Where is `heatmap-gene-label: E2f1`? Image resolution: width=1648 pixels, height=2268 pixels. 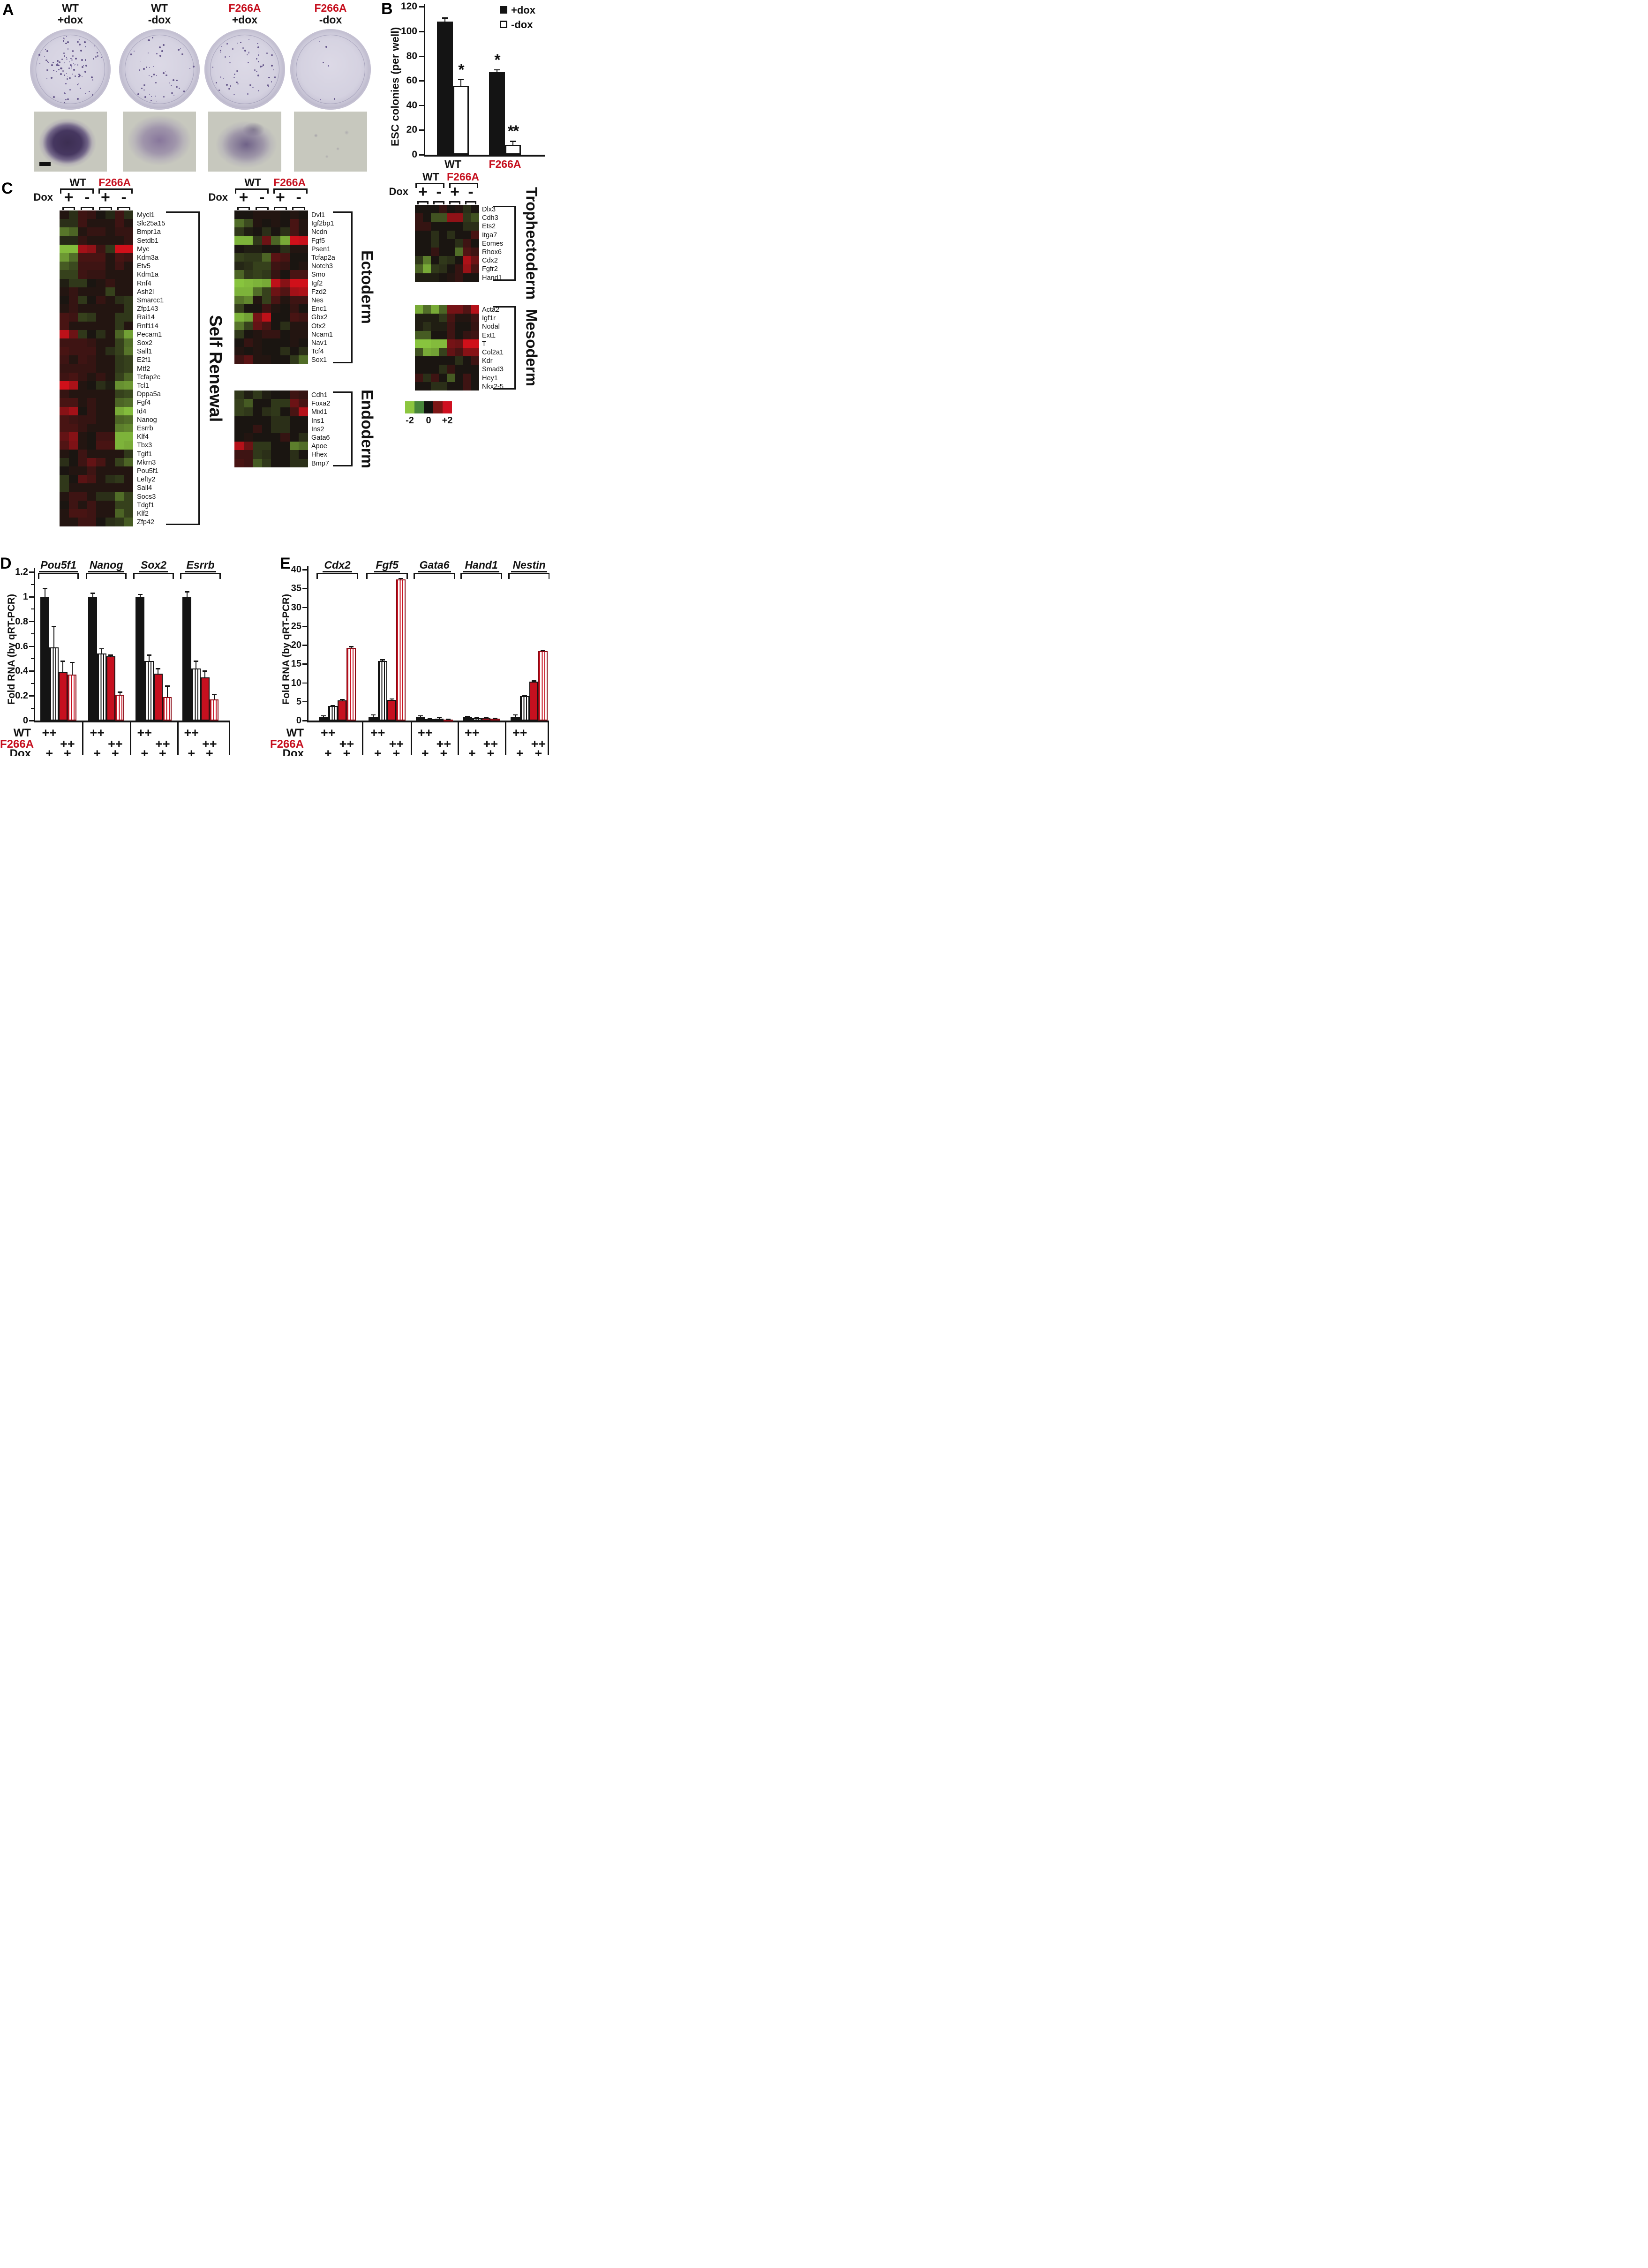 heatmap-gene-label: E2f1 is located at coordinates (144, 360).